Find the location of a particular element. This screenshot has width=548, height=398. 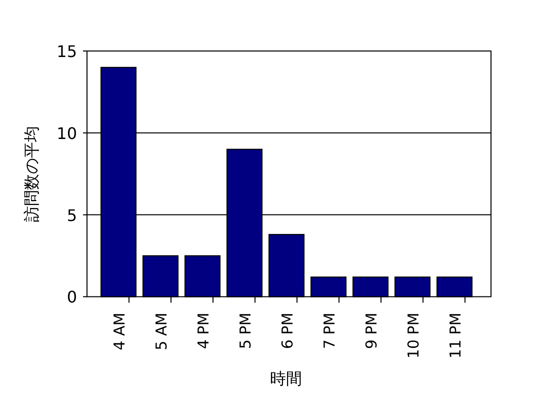

y-tick-label: 10 is located at coordinates (66, 133).